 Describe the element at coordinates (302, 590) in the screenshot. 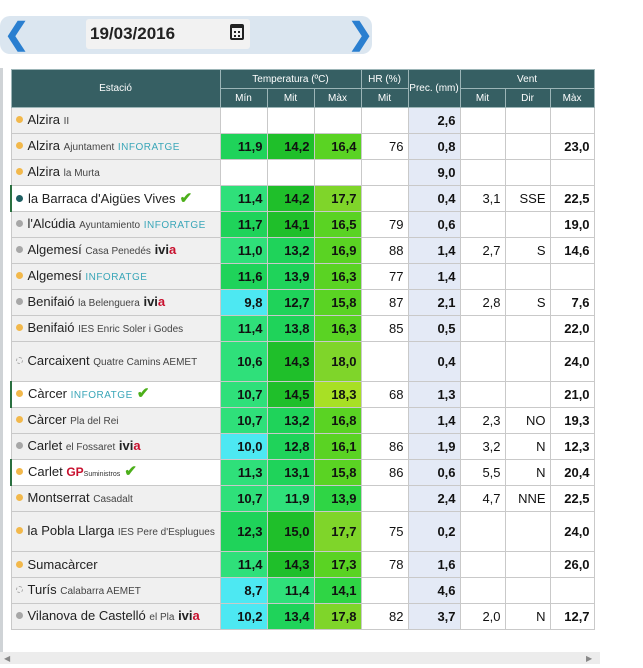

I see `table-row: Turís Calabarra AEMET 8,7 11,4 14,1 4,6` at that location.